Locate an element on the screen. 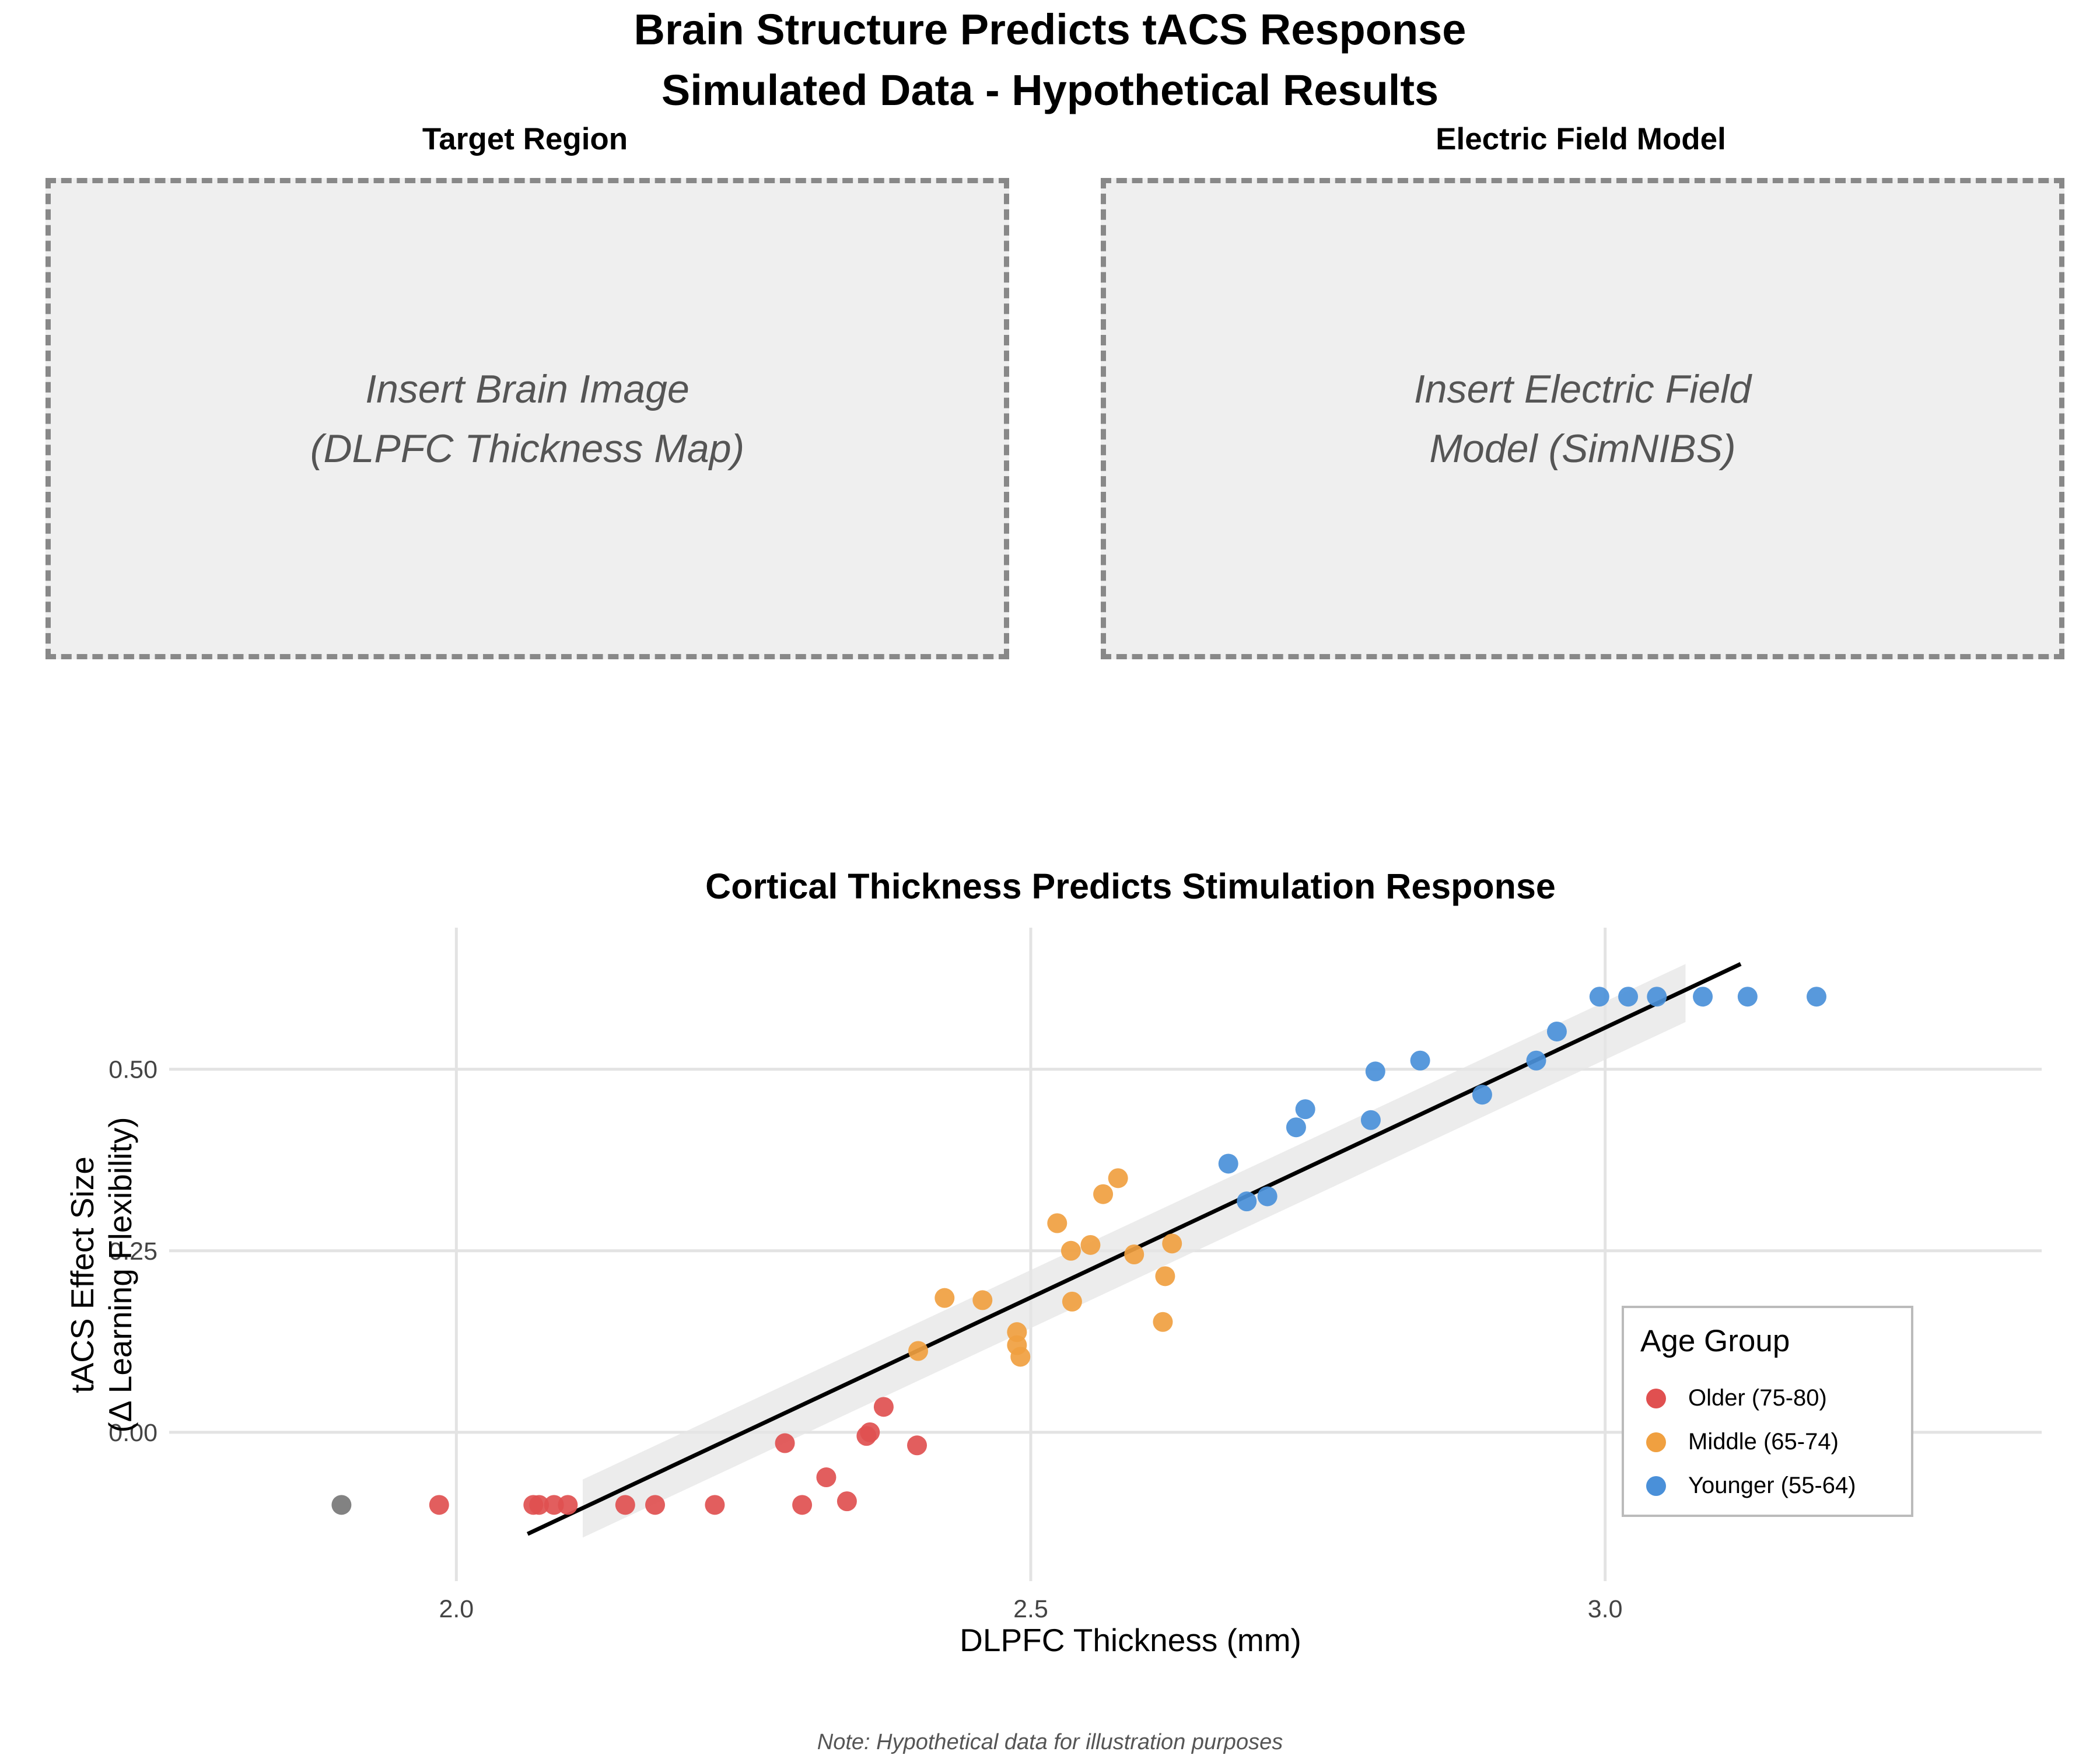  electric-field-placeholder: Insert Electric Field Model (SimNIBS) is located at coordinates (1582, 418).